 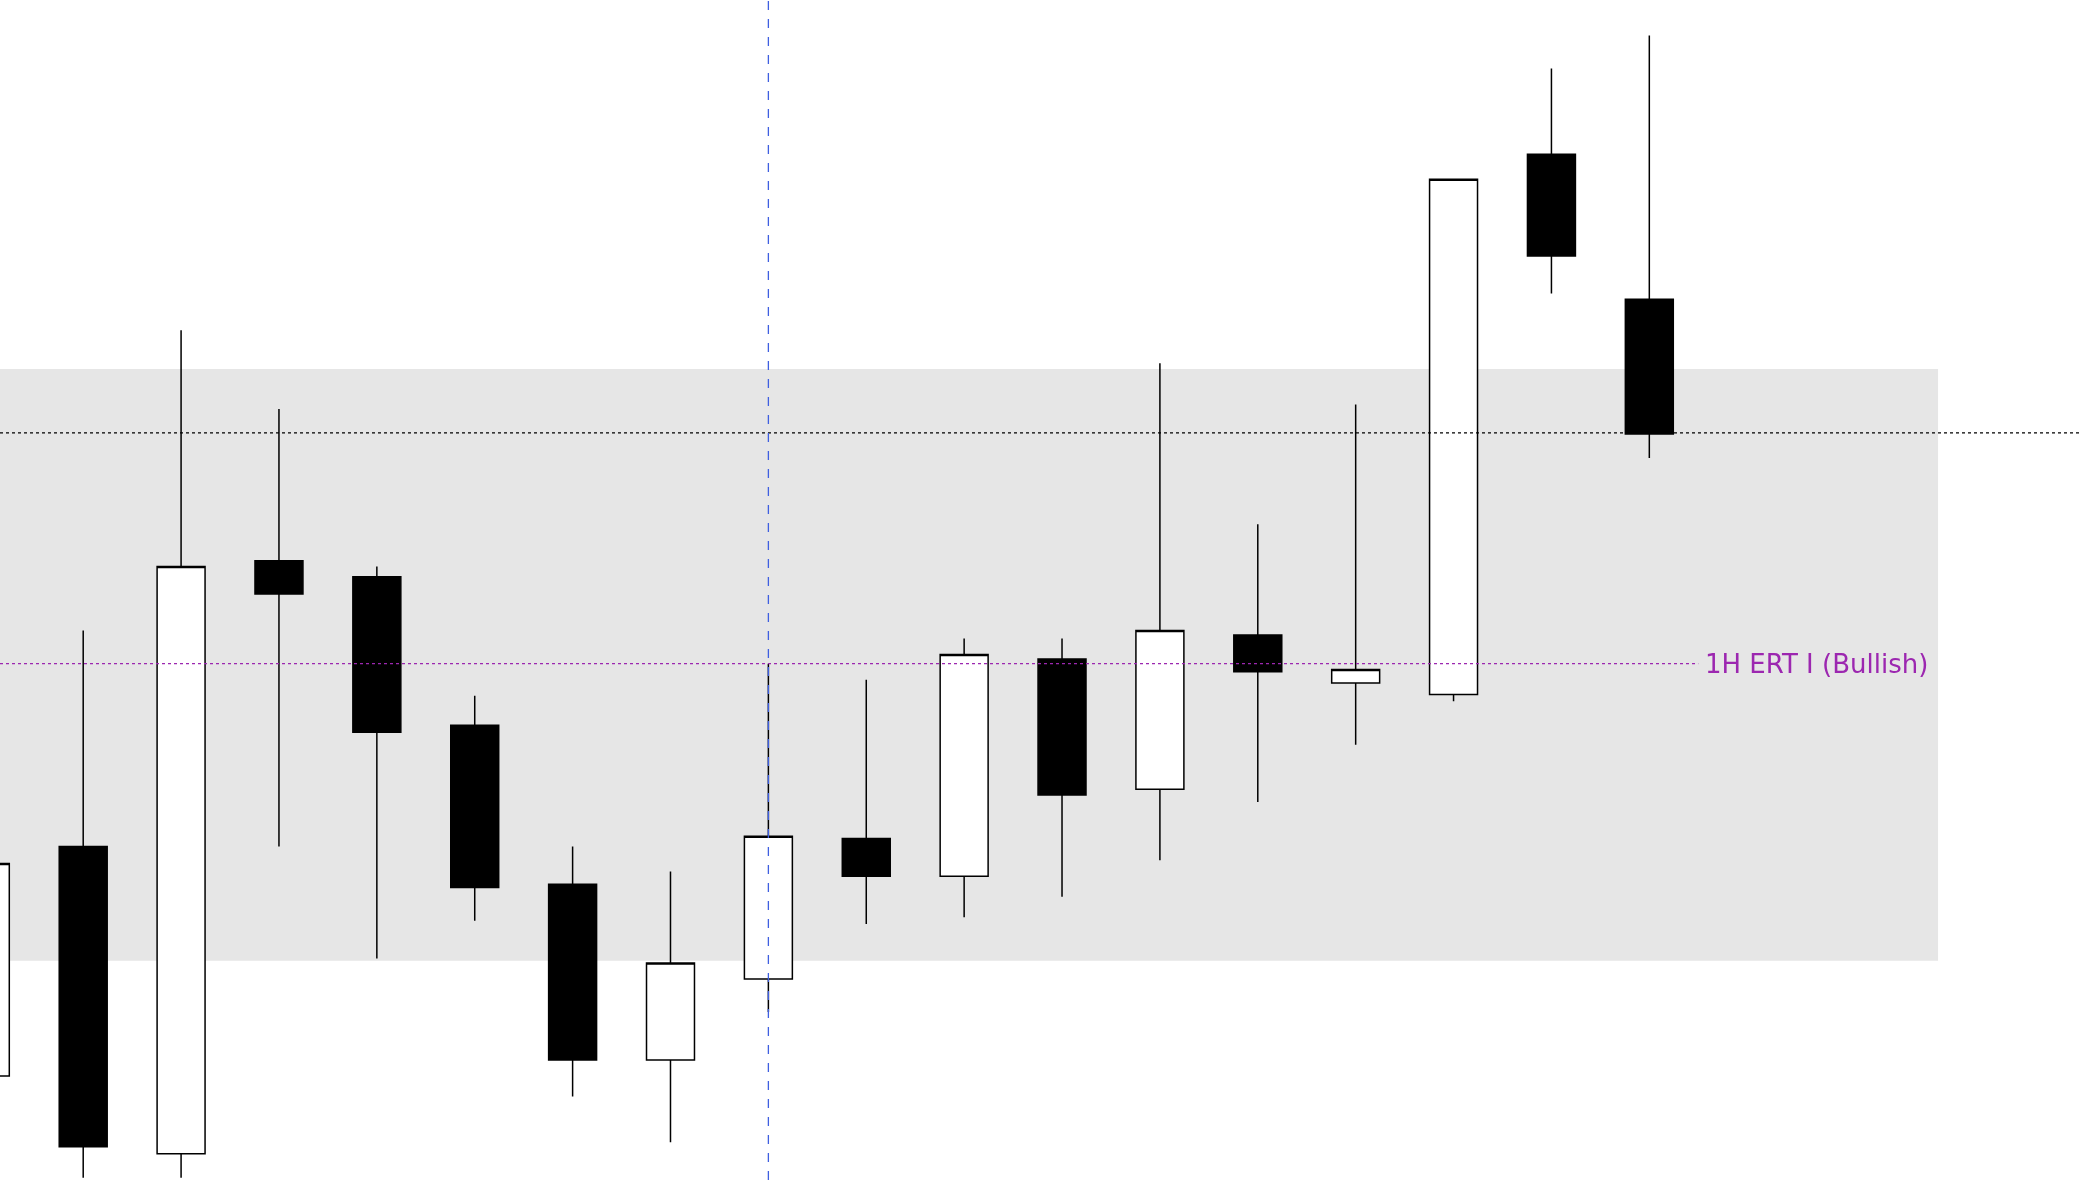 I want to click on ref-line-label: 1H ERT I (Bullish), so click(x=1817, y=664).